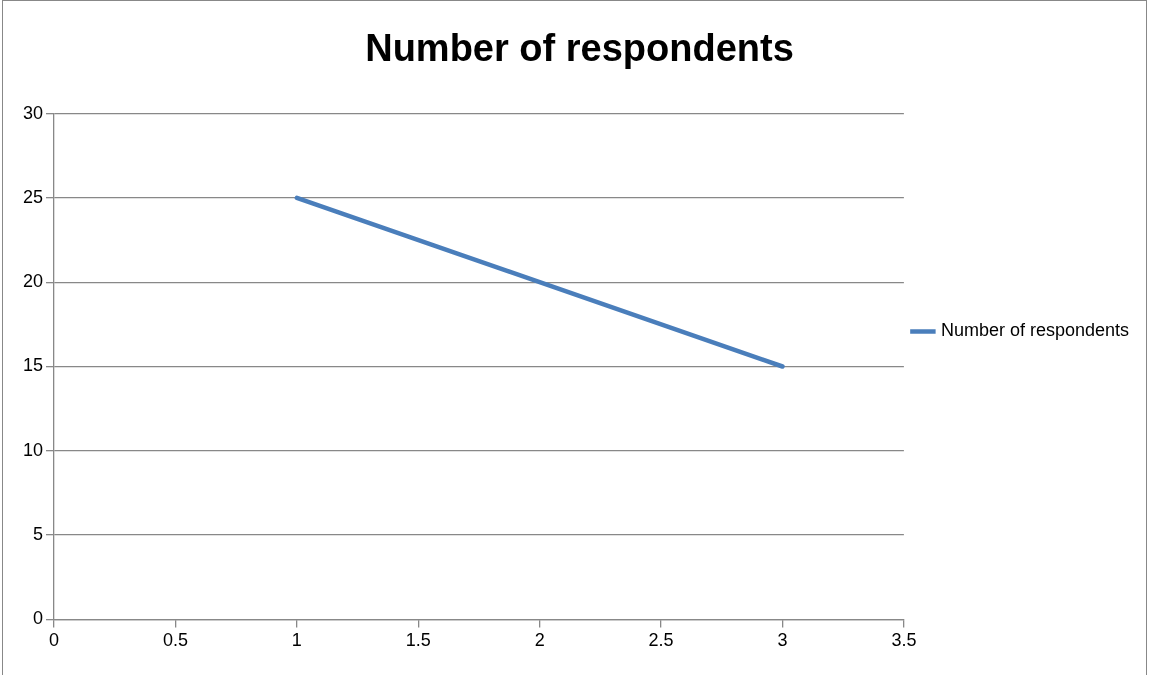 This screenshot has width=1149, height=675. What do you see at coordinates (38, 618) in the screenshot?
I see `y-tick-label: 0` at bounding box center [38, 618].